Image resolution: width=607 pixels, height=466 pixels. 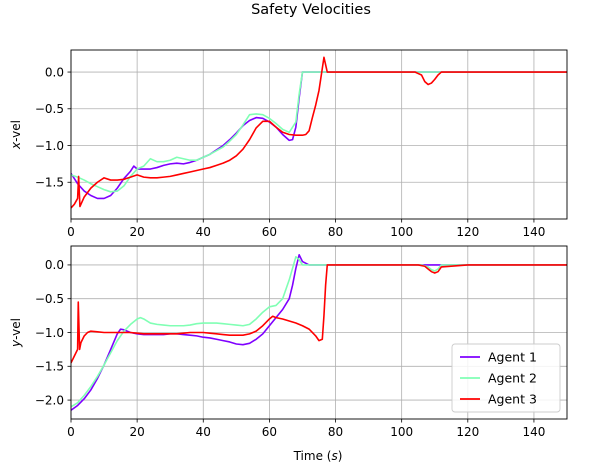 I want to click on x-axis-label-var: s, so click(x=334, y=456).